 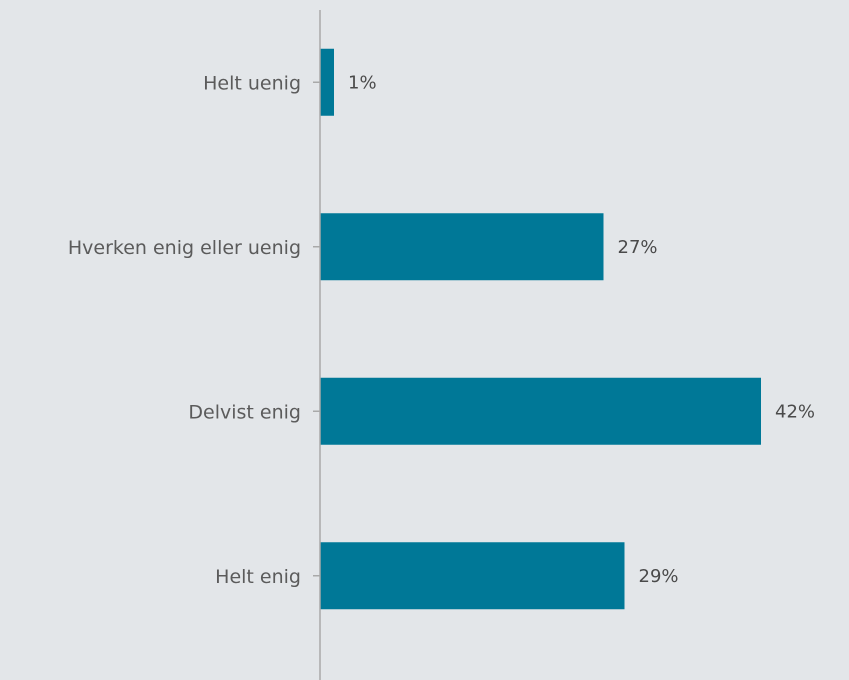 I want to click on category-tick-label: Helt uenig, so click(x=252, y=83).